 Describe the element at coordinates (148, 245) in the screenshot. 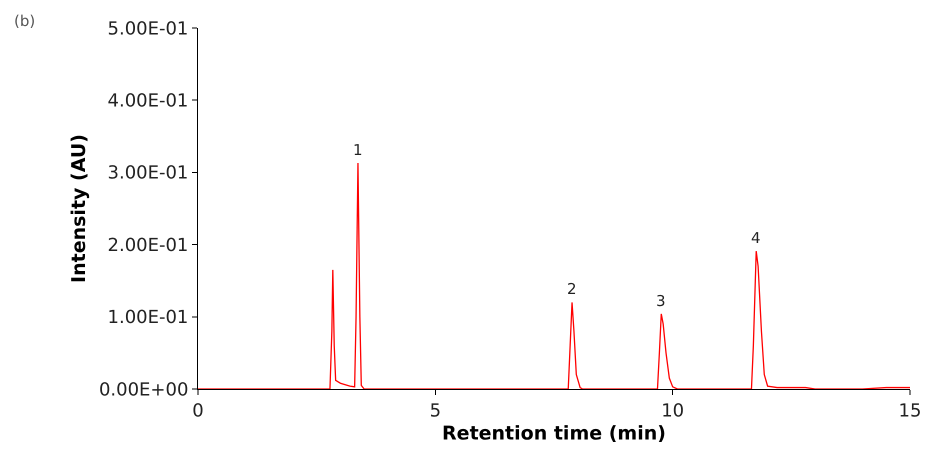

I see `y-tick-label: 2.00E-01` at that location.